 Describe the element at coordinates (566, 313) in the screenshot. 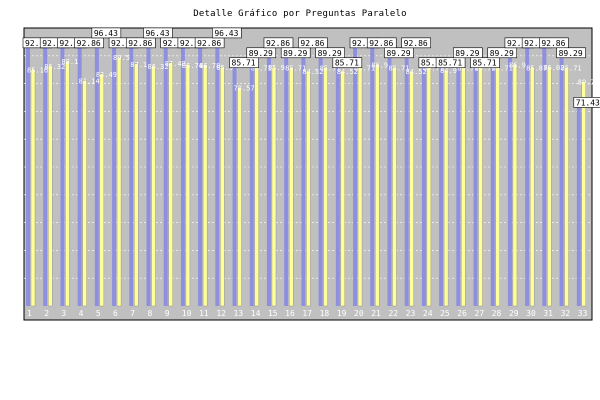

I see `x-tick-label: 32` at that location.